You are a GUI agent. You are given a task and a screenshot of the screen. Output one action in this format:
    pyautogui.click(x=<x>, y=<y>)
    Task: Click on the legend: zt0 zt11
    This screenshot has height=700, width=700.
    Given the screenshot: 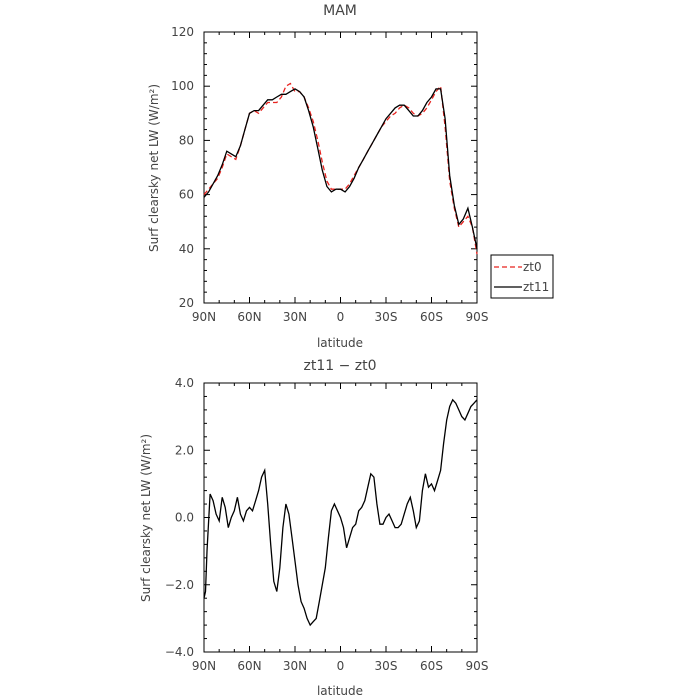 What is the action you would take?
    pyautogui.click(x=522, y=276)
    